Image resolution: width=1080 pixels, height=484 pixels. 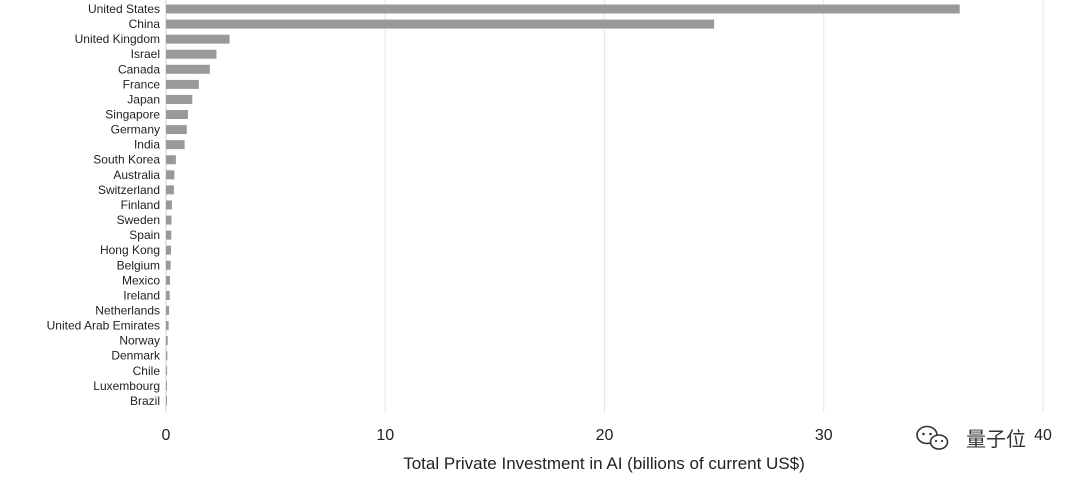 What do you see at coordinates (145, 24) in the screenshot?
I see `category-label: China` at bounding box center [145, 24].